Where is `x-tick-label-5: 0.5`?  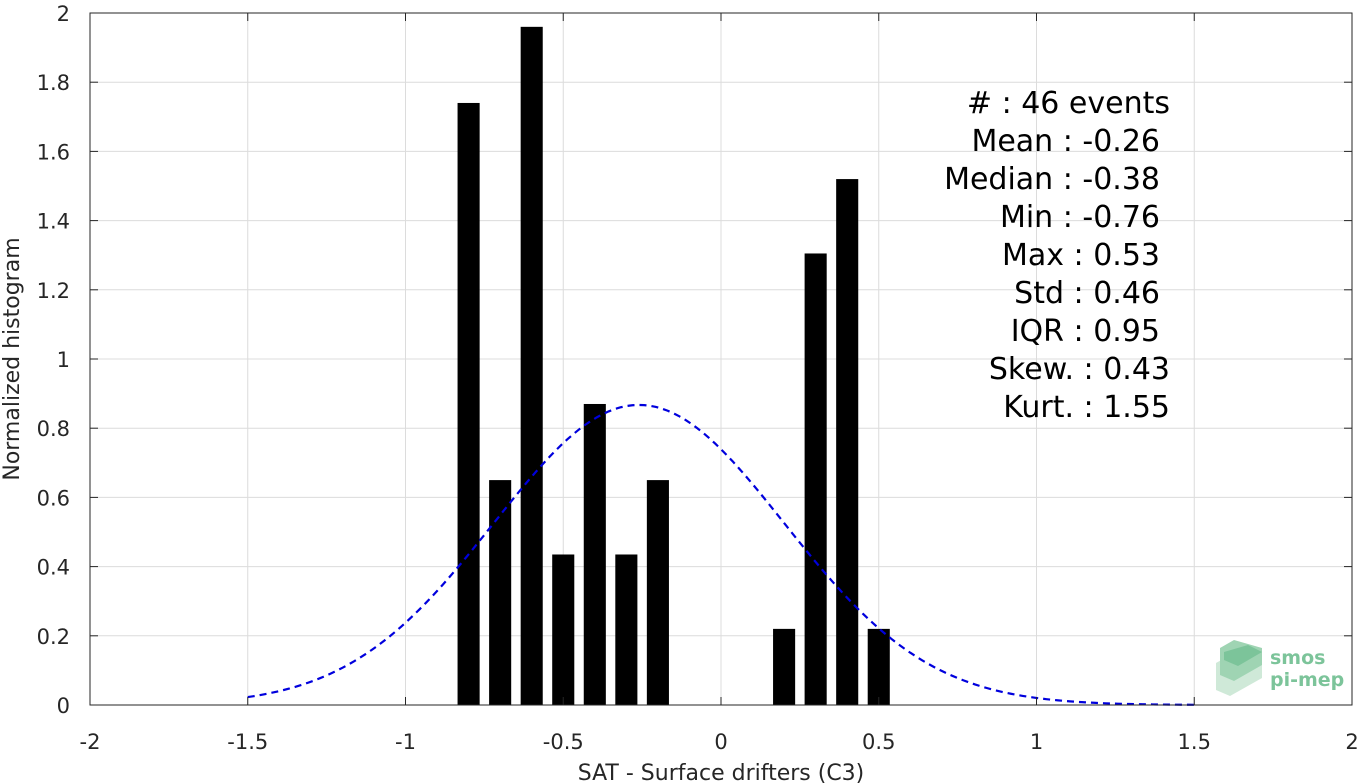
x-tick-label-5: 0.5 is located at coordinates (878, 742).